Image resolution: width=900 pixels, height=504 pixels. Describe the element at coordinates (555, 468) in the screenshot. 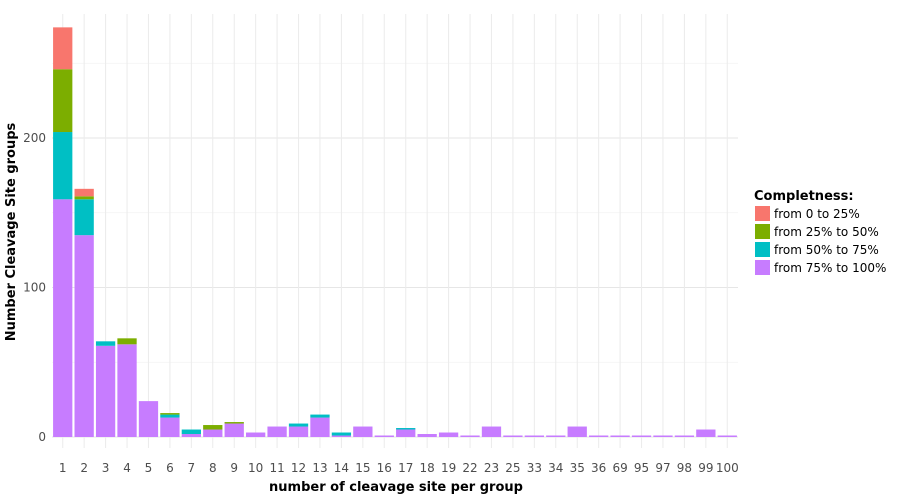

I see `x-tick-label: 34` at that location.